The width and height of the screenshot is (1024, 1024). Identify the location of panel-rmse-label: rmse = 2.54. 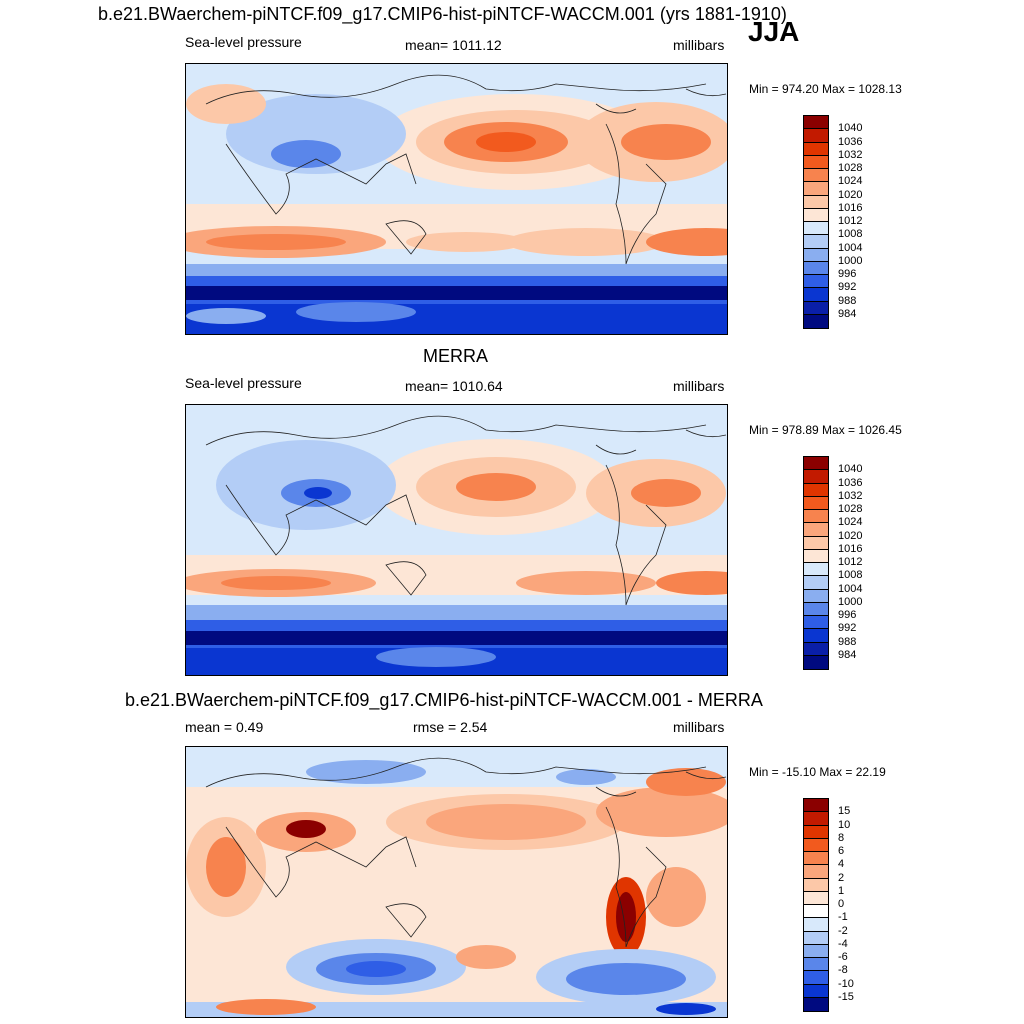
(450, 727).